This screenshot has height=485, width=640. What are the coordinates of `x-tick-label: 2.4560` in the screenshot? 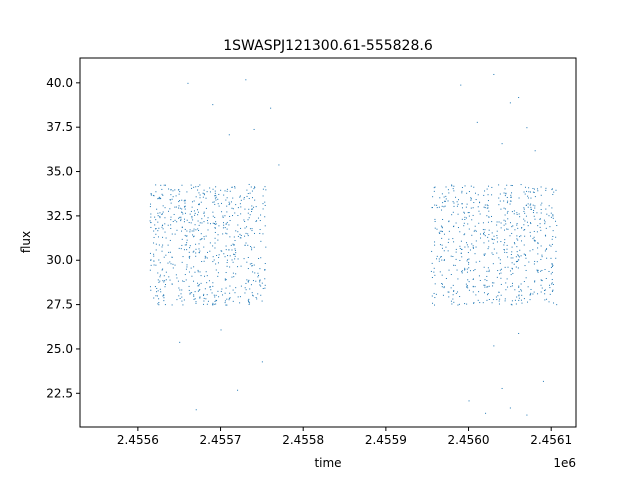 It's located at (469, 440).